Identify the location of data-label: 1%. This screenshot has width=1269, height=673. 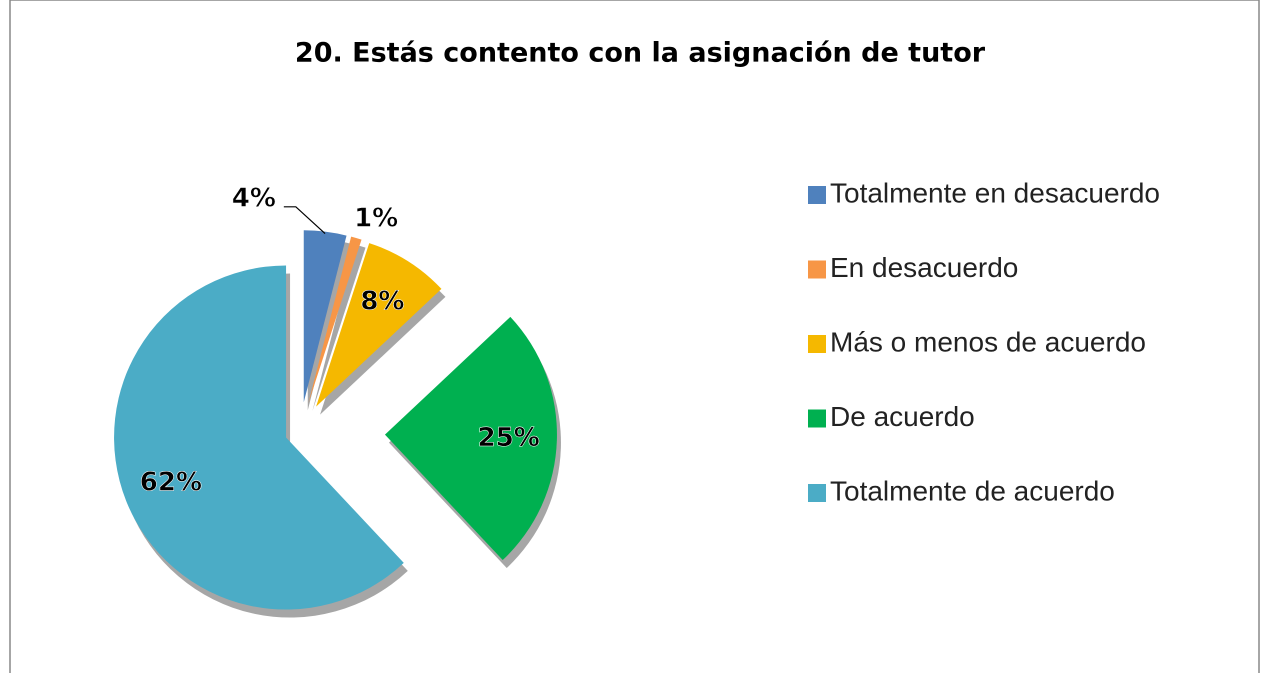
(376, 219).